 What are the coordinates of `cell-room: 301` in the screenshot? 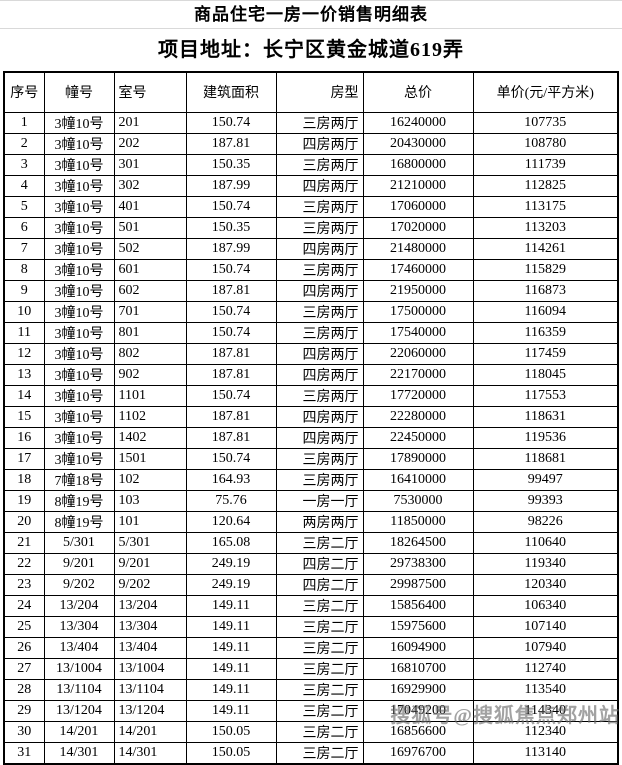 It's located at (150, 164).